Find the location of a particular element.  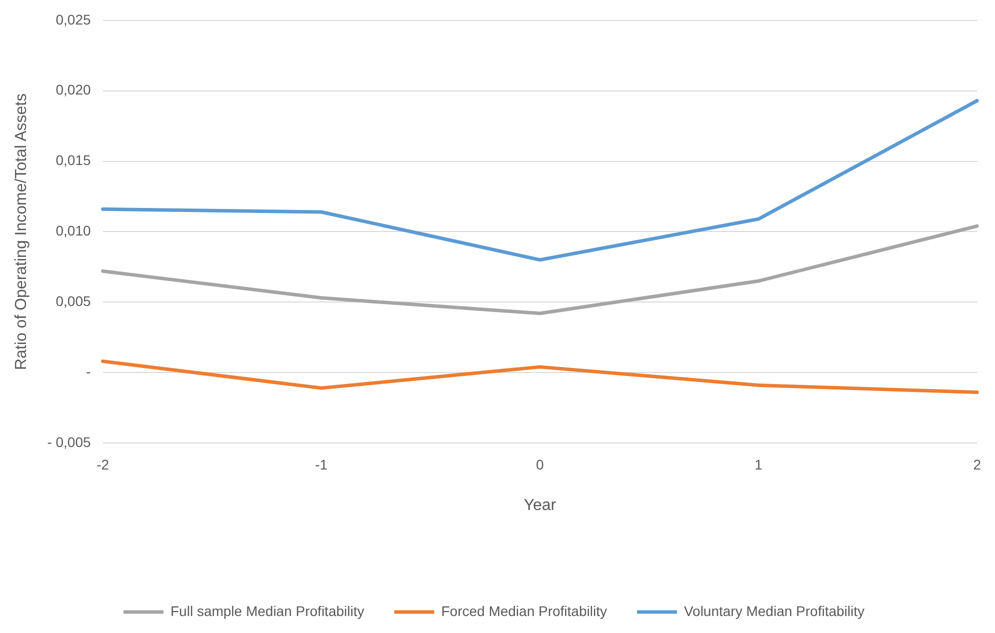

x-tick-label: -2 is located at coordinates (103, 464).